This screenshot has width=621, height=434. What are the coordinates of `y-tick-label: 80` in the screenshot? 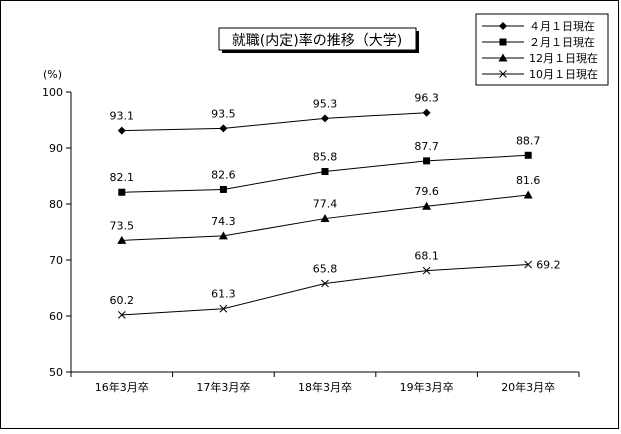 It's located at (56, 204).